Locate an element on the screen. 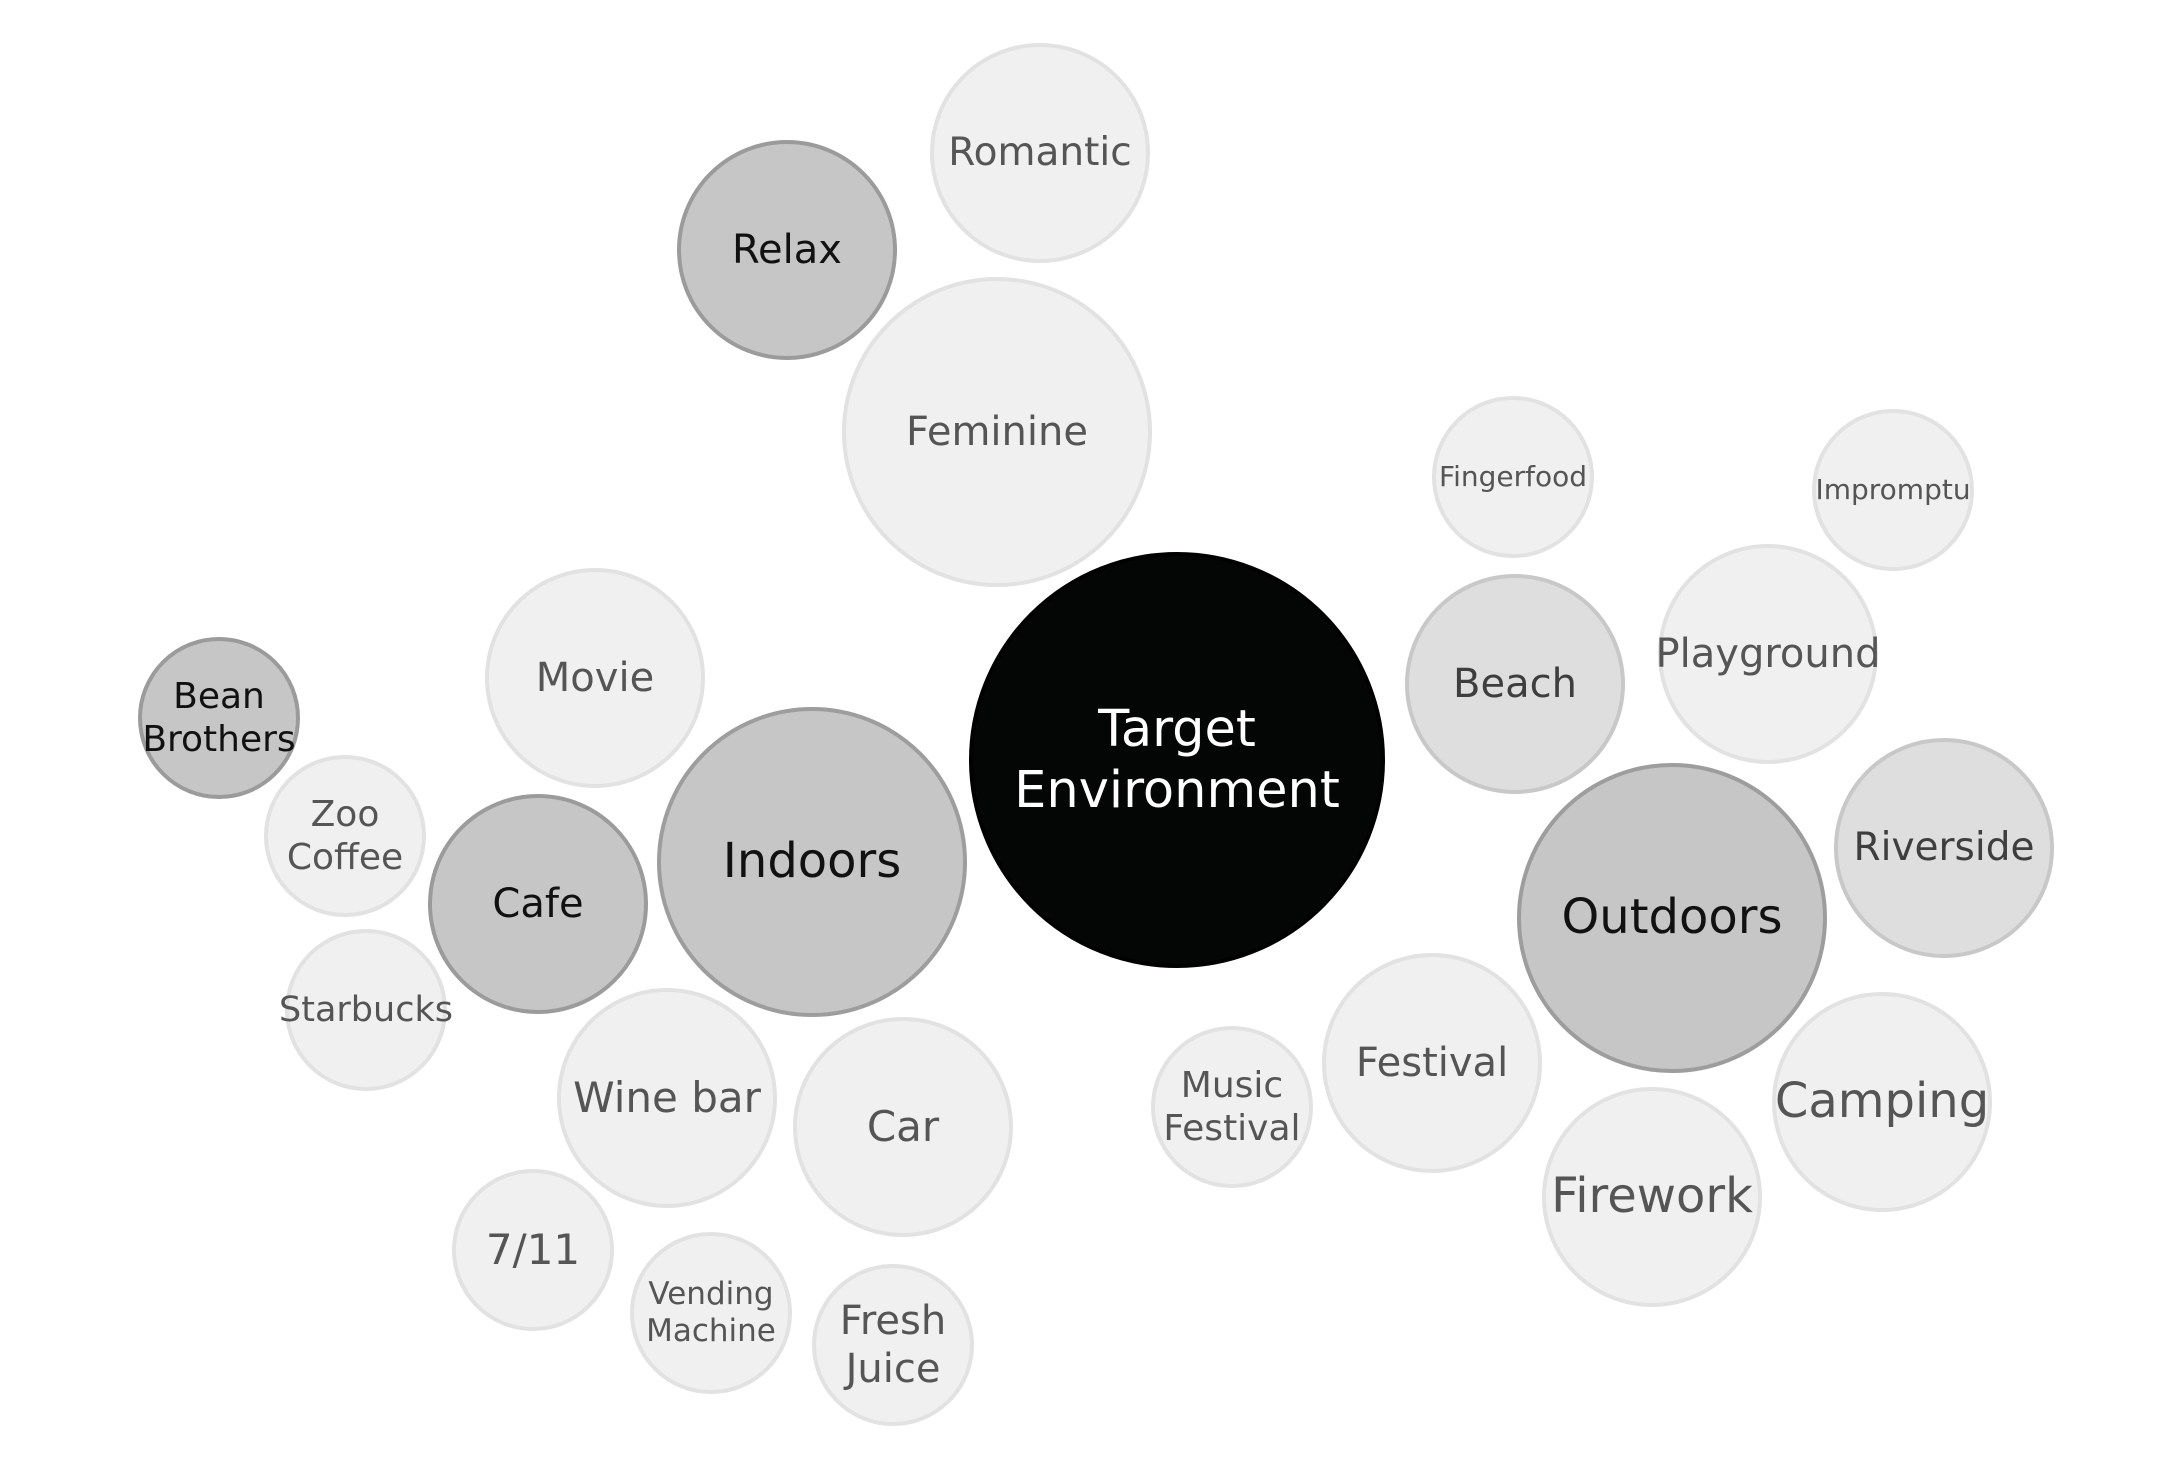  bubble-label: Outdoors is located at coordinates (1672, 917).